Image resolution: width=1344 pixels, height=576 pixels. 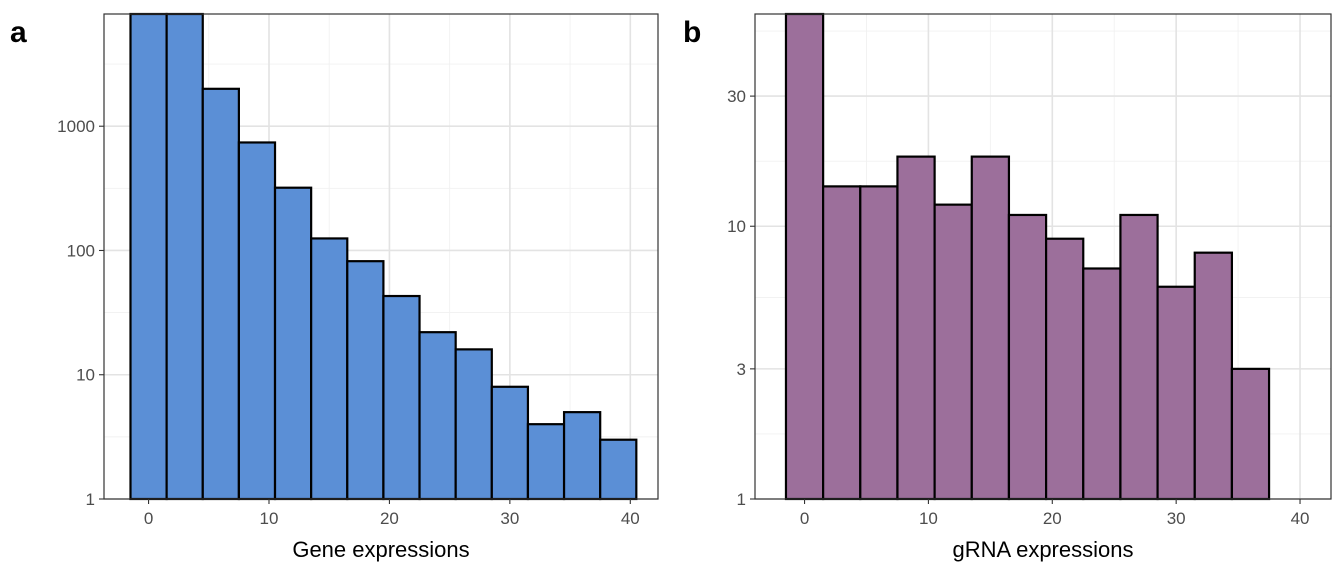 I want to click on panel-b-x-tick-label: 0, so click(x=804, y=518).